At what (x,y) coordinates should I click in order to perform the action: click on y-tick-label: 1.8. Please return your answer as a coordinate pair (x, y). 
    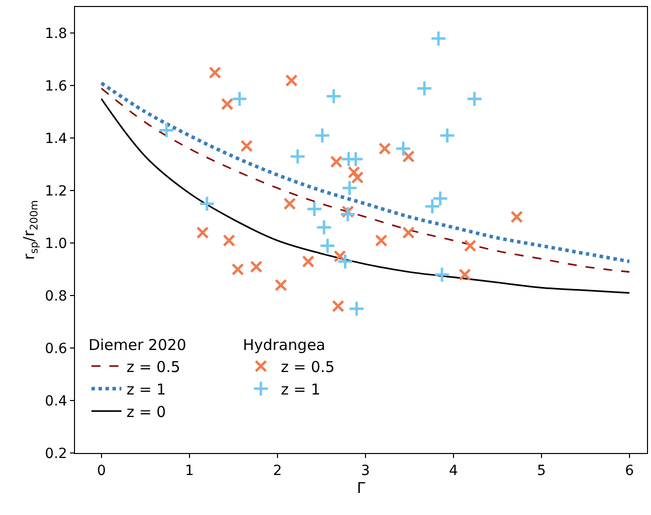
    Looking at the image, I should click on (56, 34).